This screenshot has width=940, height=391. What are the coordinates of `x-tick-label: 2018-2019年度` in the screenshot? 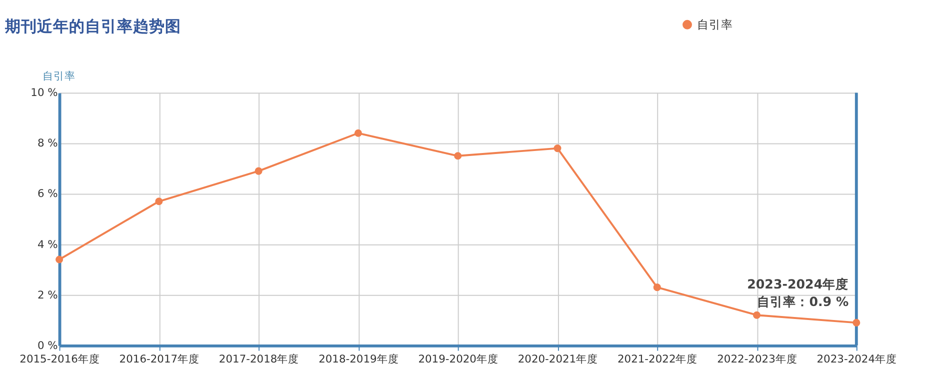 It's located at (358, 359).